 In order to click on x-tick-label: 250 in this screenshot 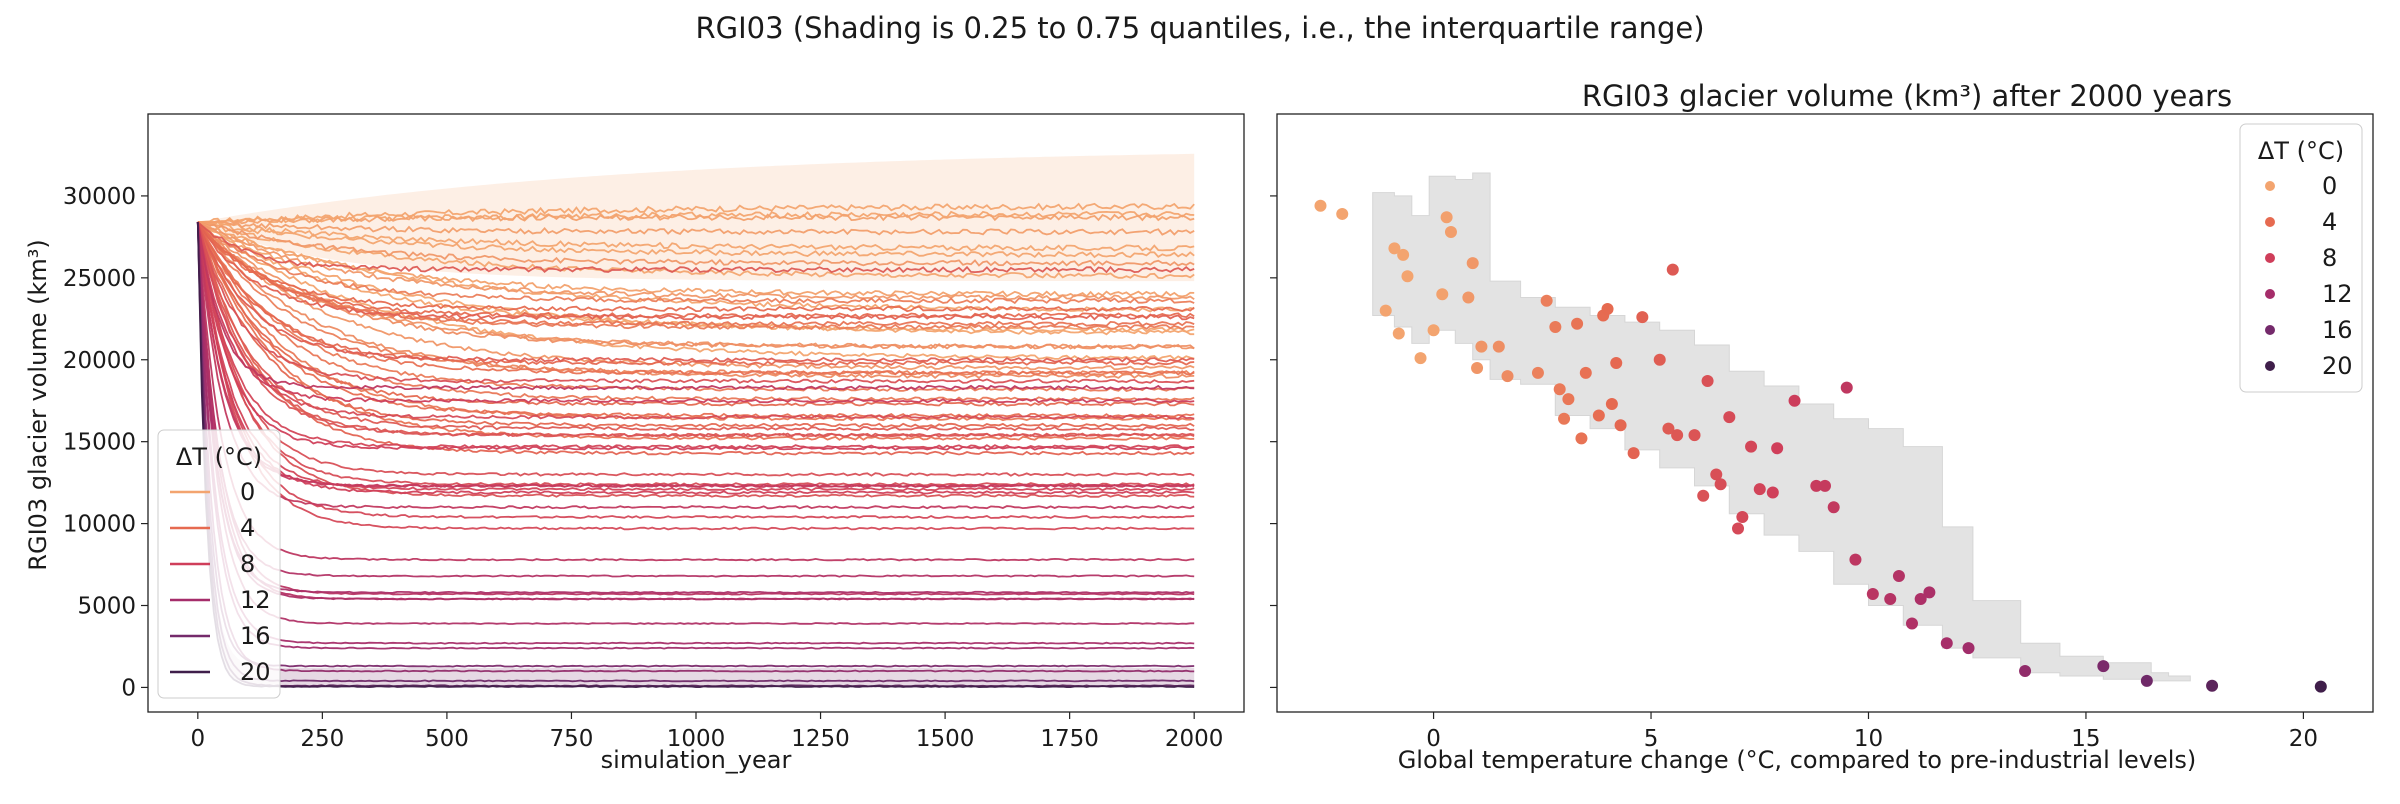, I will do `click(322, 739)`.